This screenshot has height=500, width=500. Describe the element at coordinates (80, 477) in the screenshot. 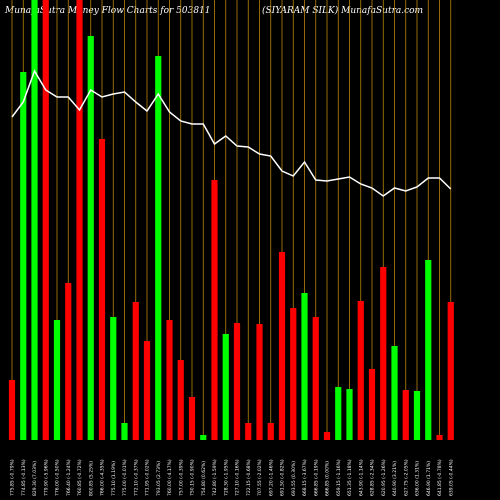

I see `x-tick-label: 760.85 (-0.72%)` at that location.